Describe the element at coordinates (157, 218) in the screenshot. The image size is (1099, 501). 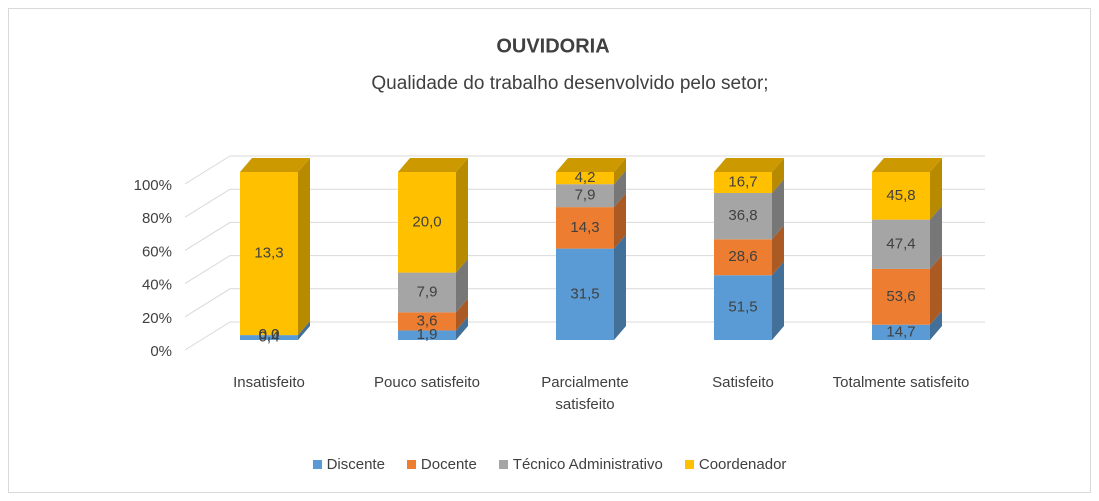
I see `y-tick-label: 80%` at that location.